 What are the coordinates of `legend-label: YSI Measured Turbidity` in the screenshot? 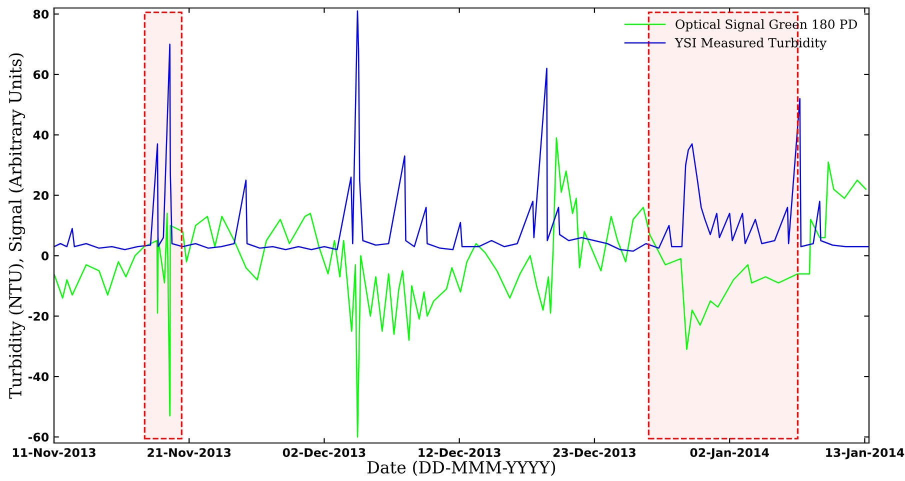 It's located at (750, 44).